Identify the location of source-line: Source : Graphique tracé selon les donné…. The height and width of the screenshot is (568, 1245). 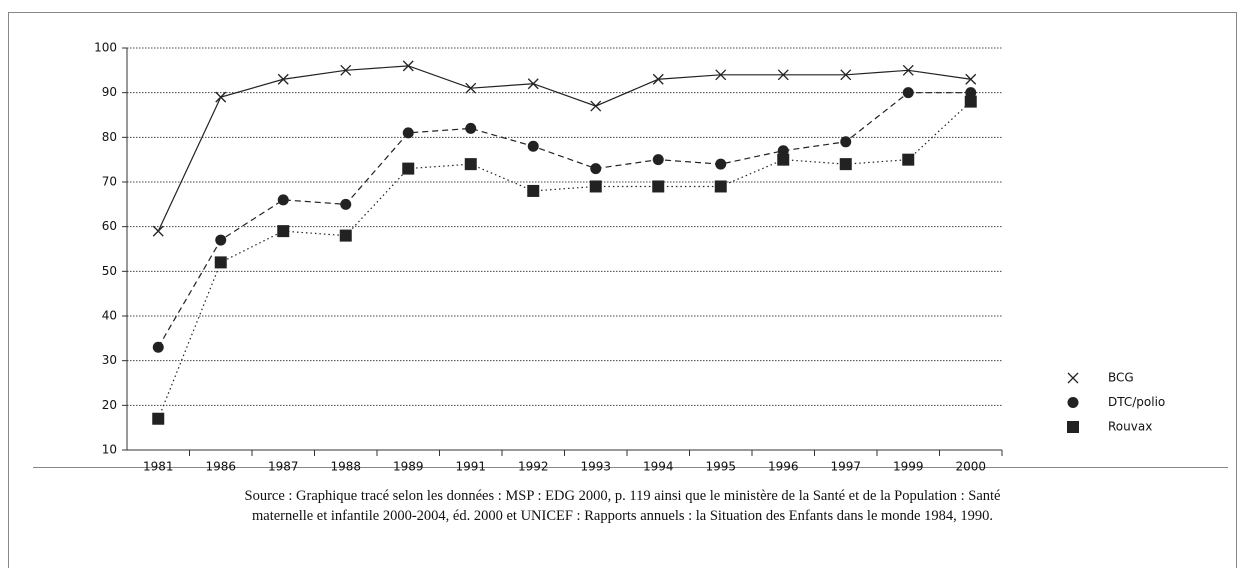
(622, 496).